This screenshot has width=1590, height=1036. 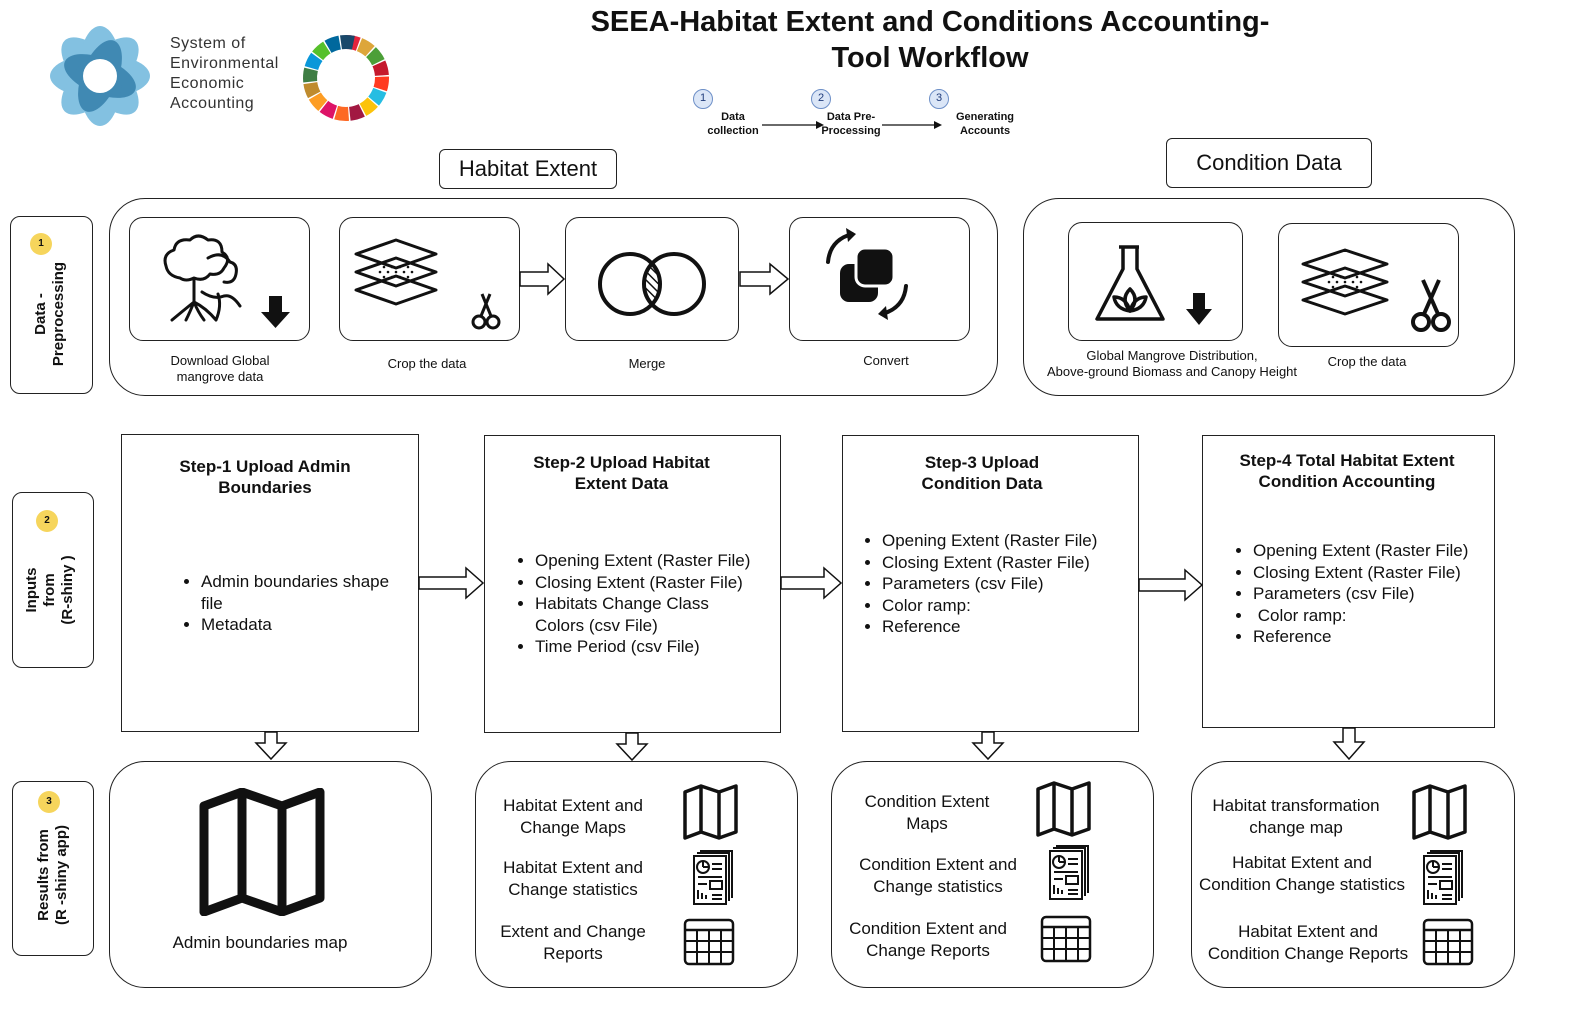 What do you see at coordinates (1349, 744) in the screenshot?
I see `arrow-step4-down` at bounding box center [1349, 744].